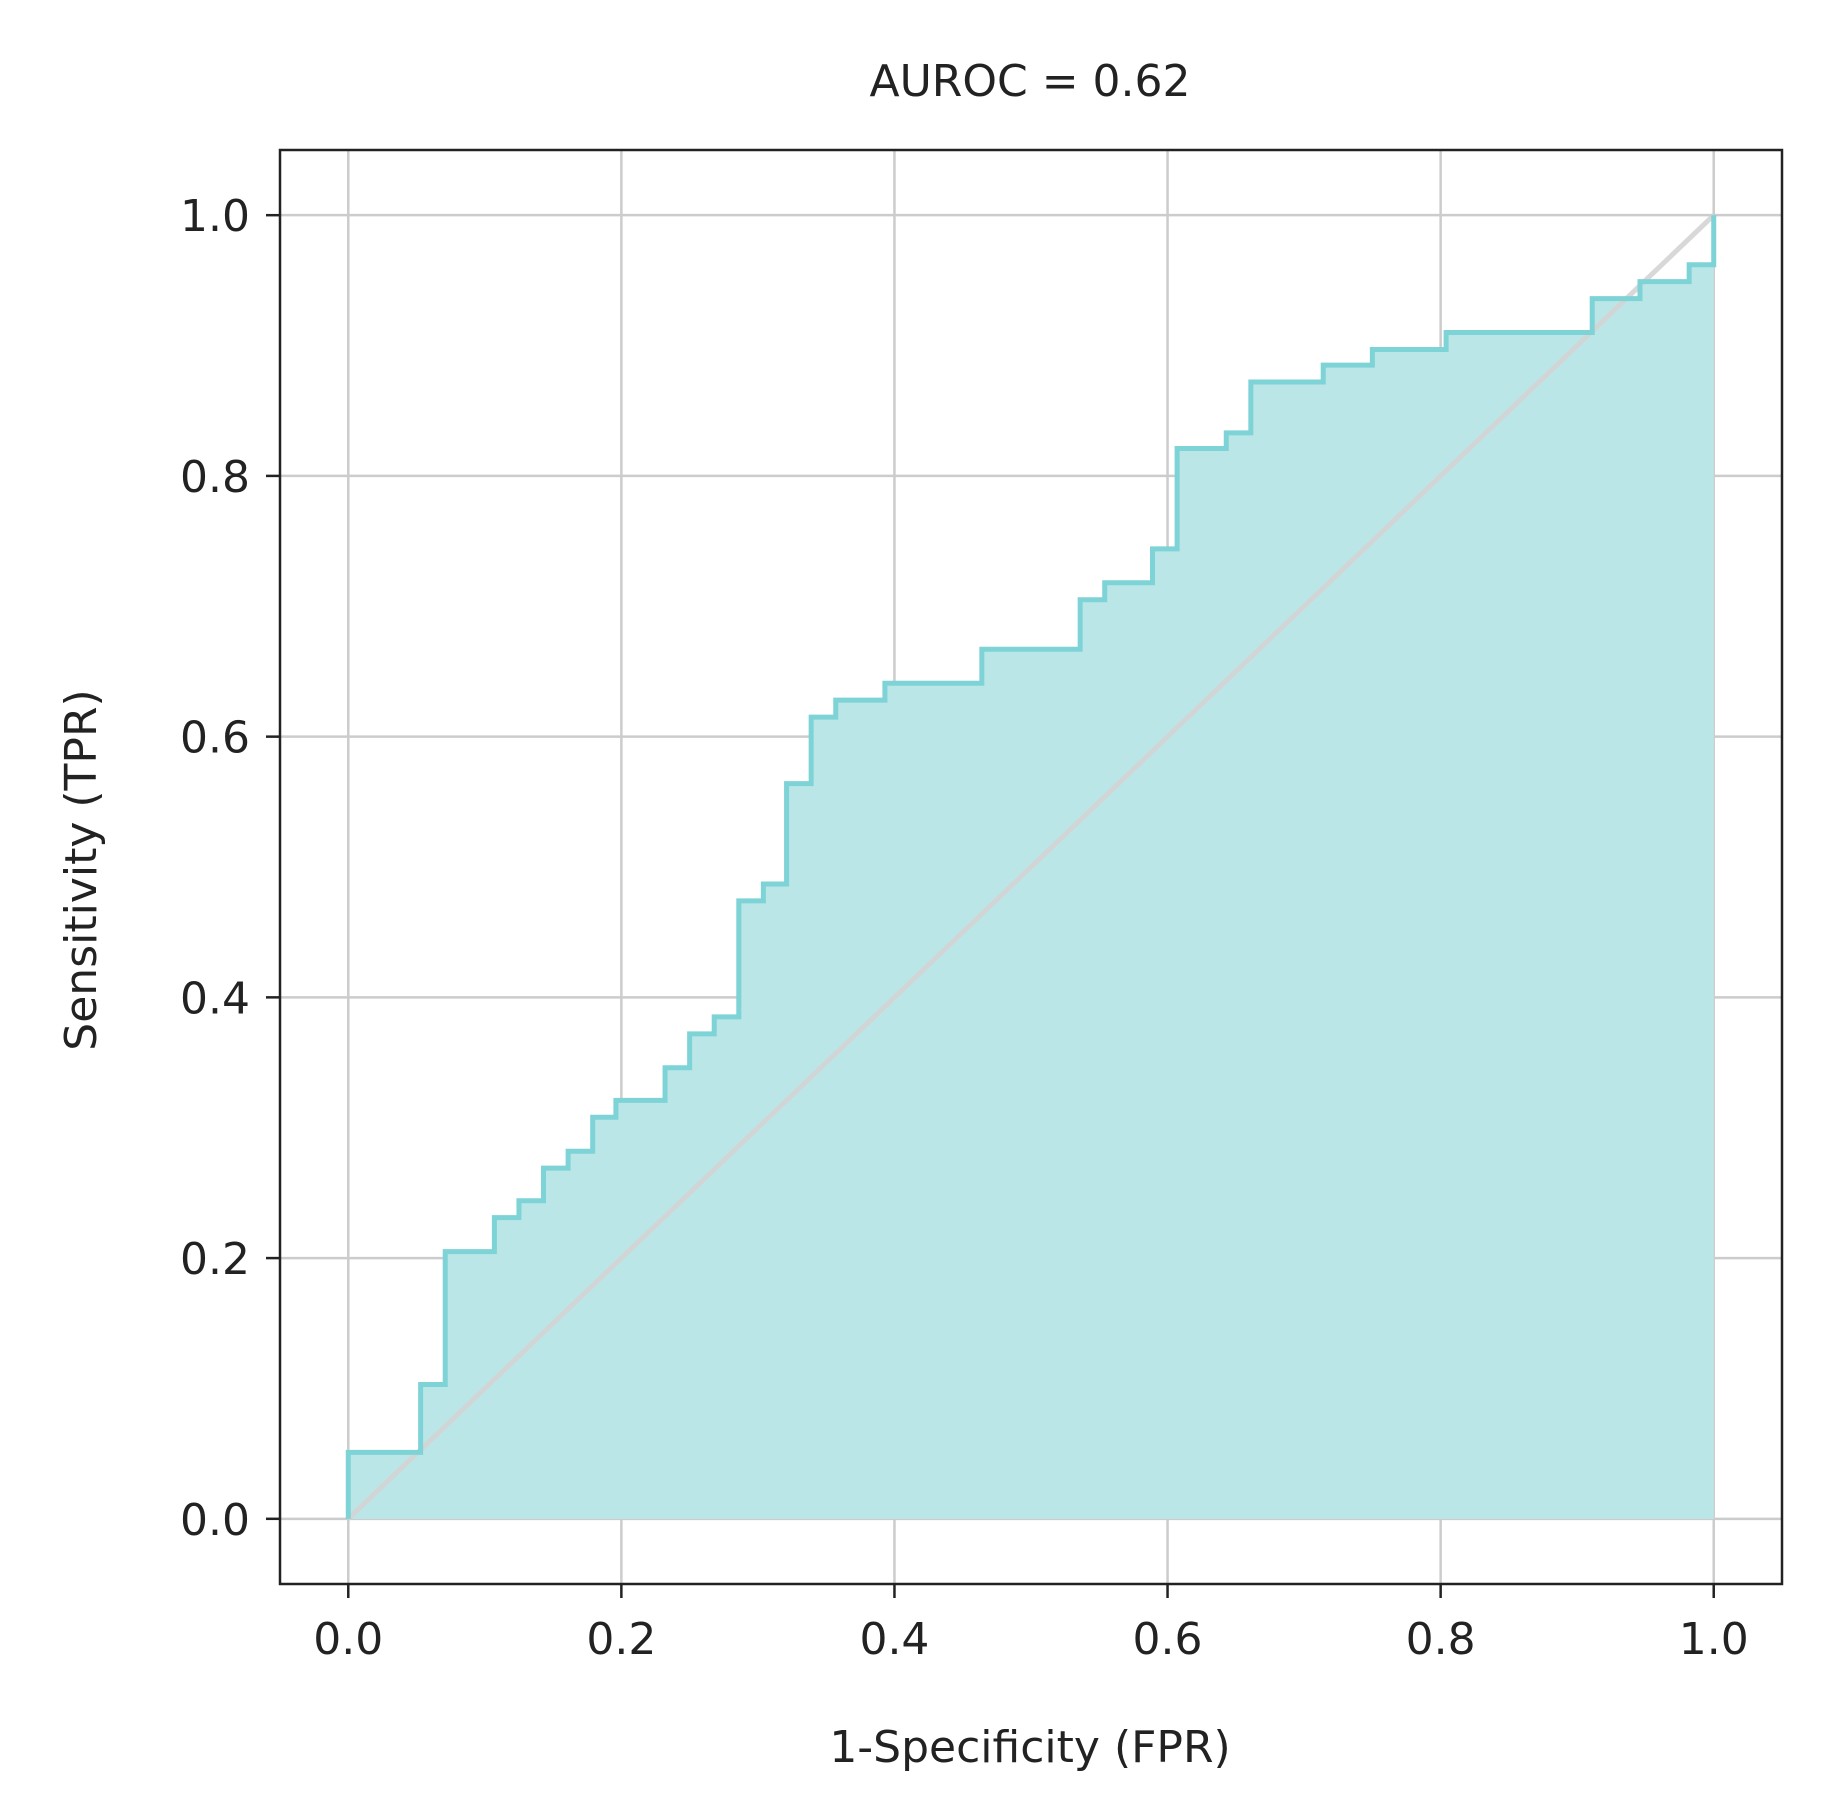 This screenshot has height=1814, width=1824. Describe the element at coordinates (1441, 1639) in the screenshot. I see `x-tick-label-4: 0.8` at that location.